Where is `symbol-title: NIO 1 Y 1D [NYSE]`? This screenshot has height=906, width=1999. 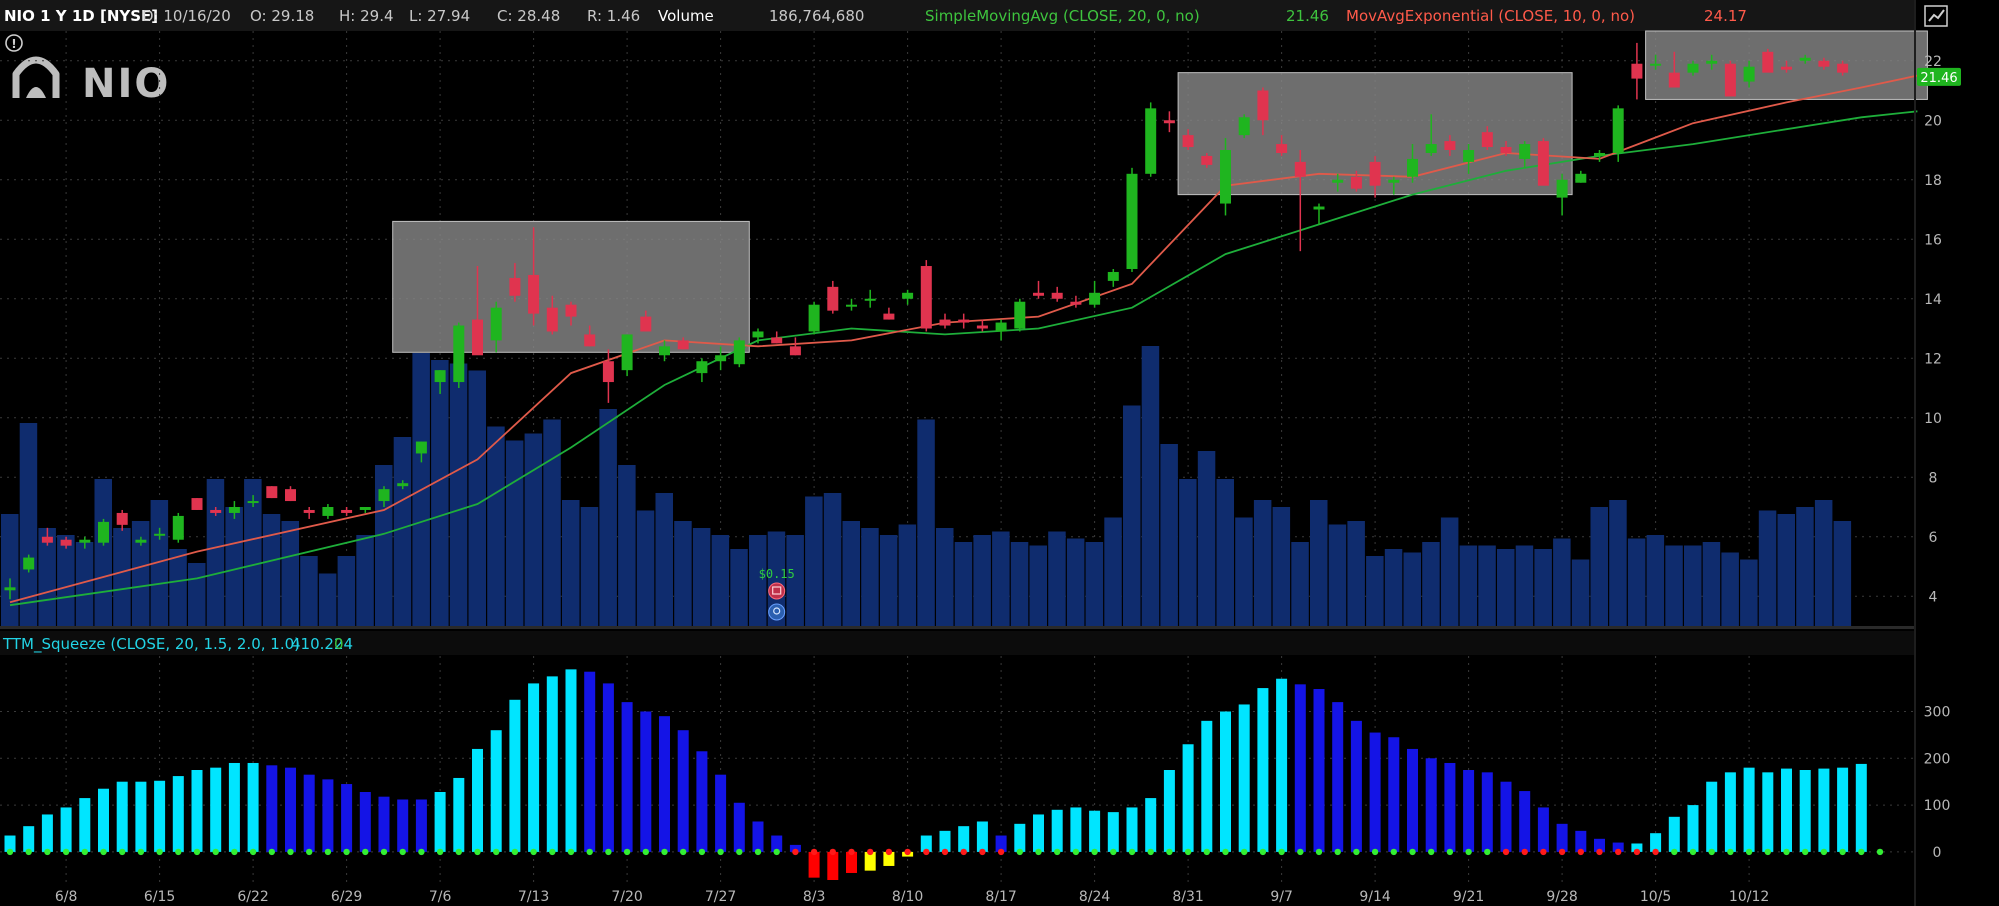
symbol-title: NIO 1 Y 1D [NYSE] is located at coordinates (81, 16).